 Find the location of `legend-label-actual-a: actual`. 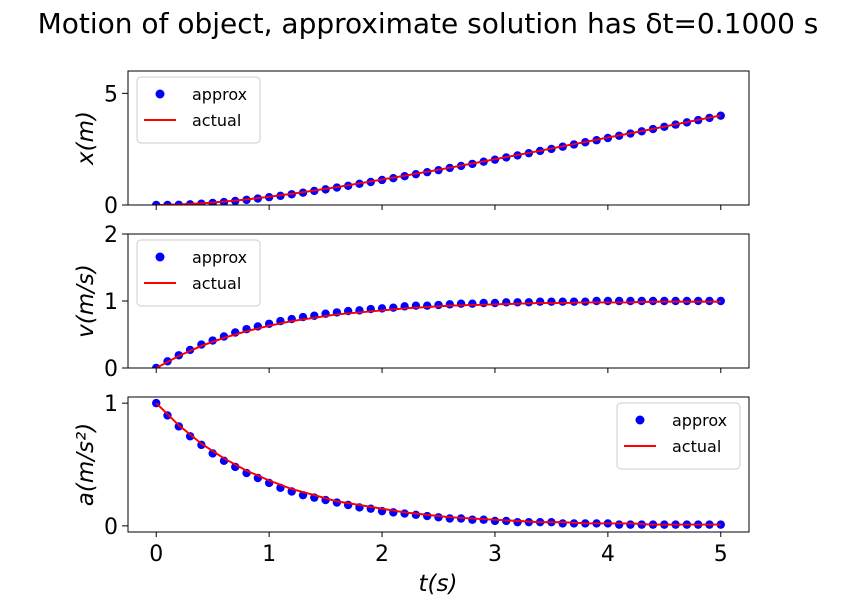

legend-label-actual-a: actual is located at coordinates (696, 446).